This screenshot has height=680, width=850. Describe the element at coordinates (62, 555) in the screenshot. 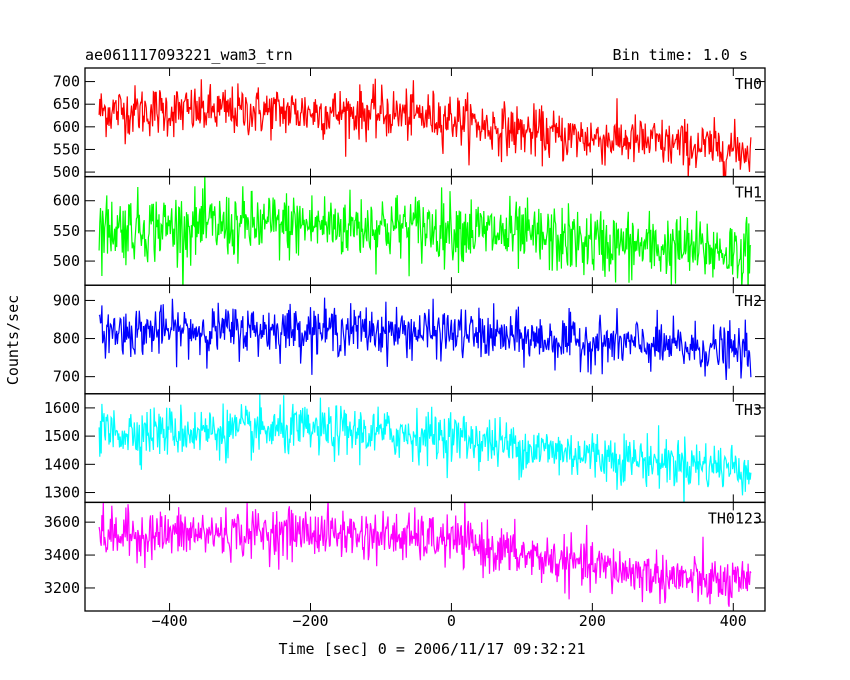

I see `y-tick-label: 3400` at that location.